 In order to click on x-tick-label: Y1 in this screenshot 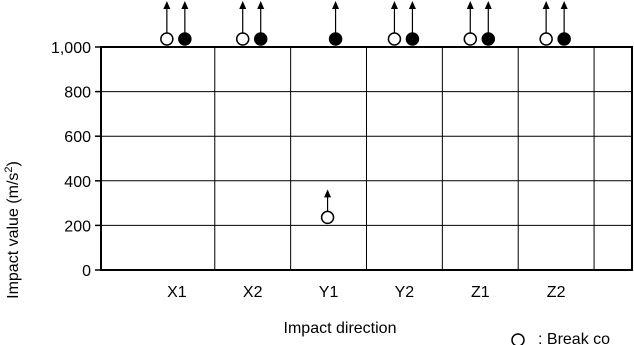, I will do `click(329, 292)`.